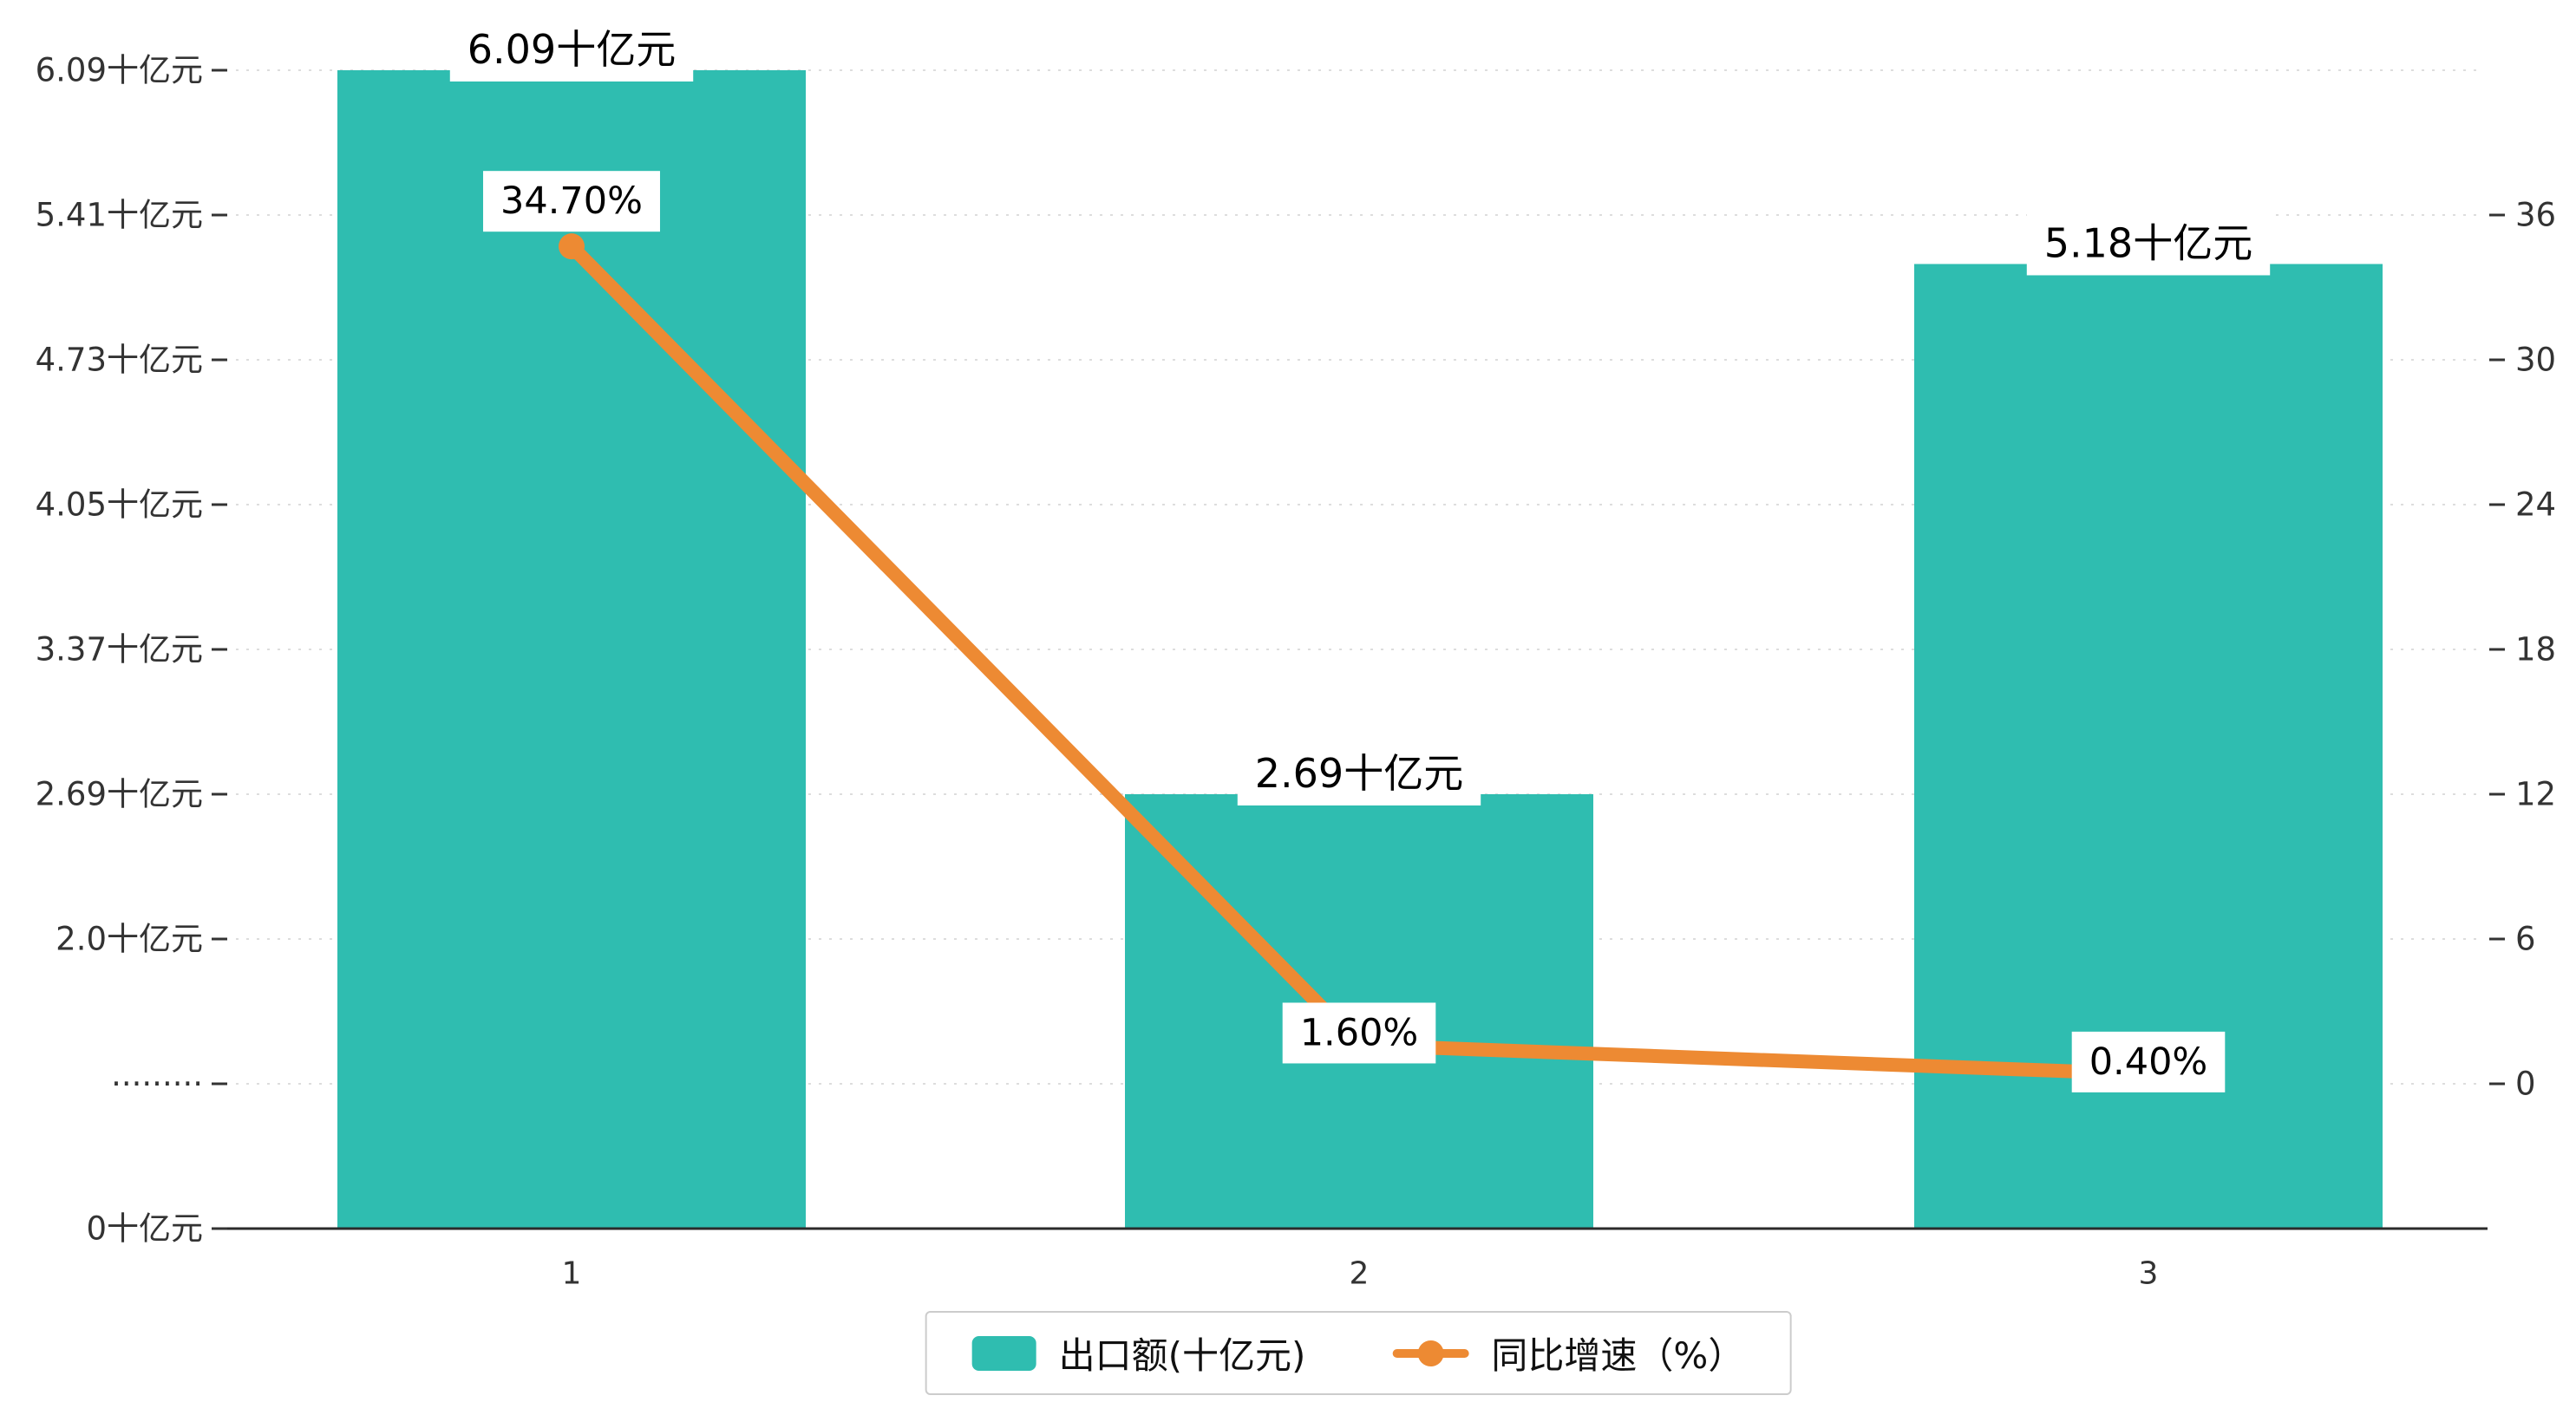 This screenshot has height=1415, width=2576. I want to click on x-axis-label-2: 2, so click(1360, 1274).